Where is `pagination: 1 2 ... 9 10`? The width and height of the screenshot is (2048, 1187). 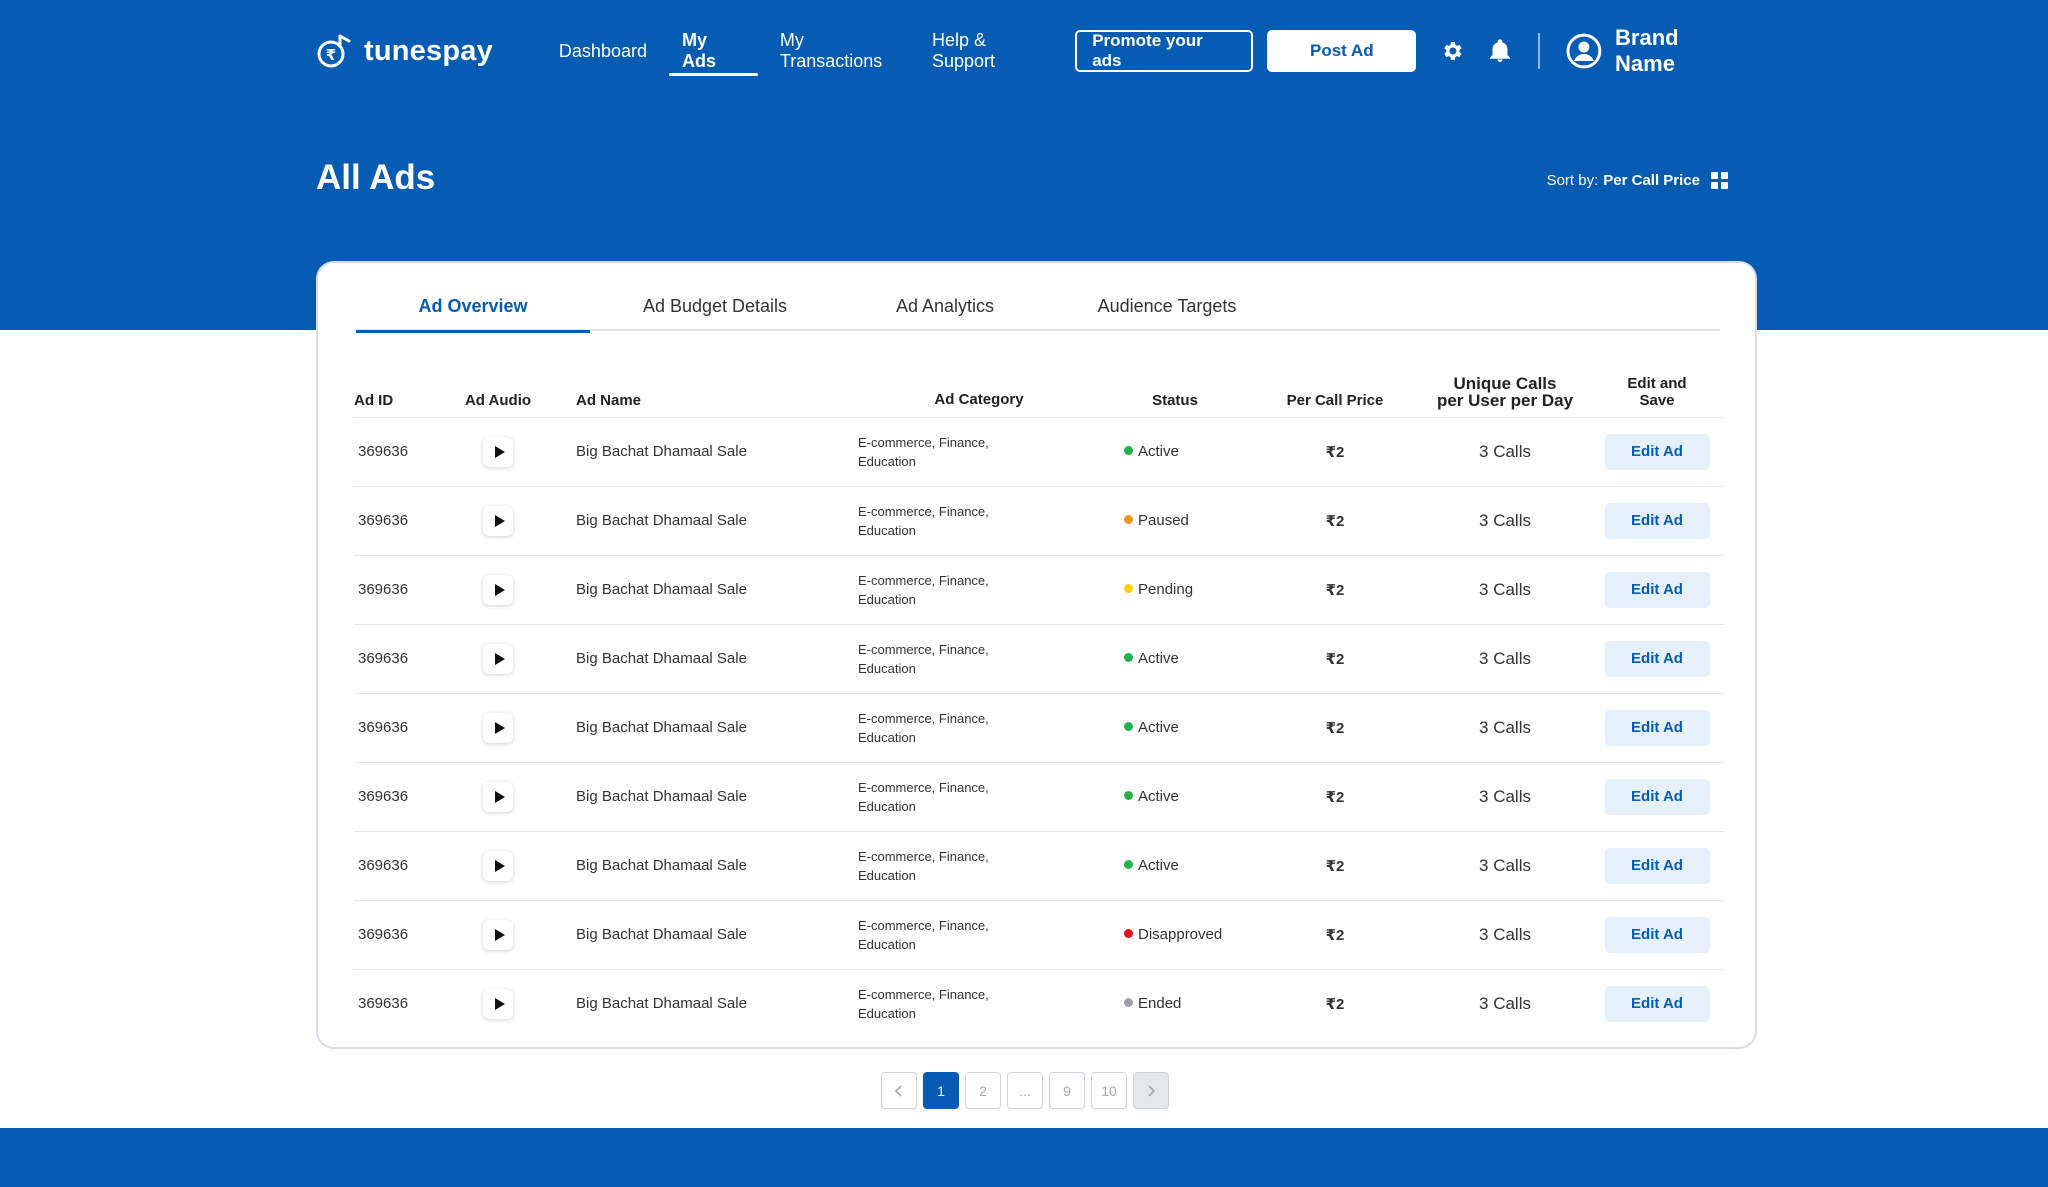
pagination: 1 2 ... 9 10 is located at coordinates (1025, 1090).